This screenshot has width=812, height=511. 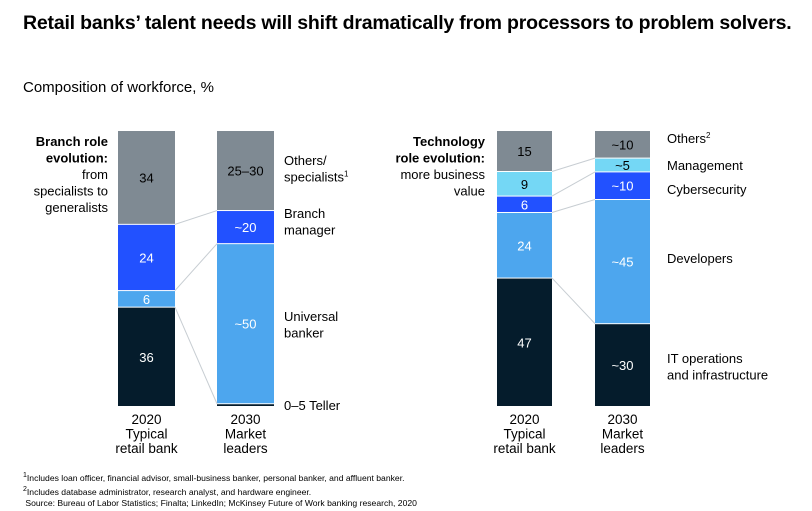 I want to click on subtitle-unit: %, so click(x=205, y=87).